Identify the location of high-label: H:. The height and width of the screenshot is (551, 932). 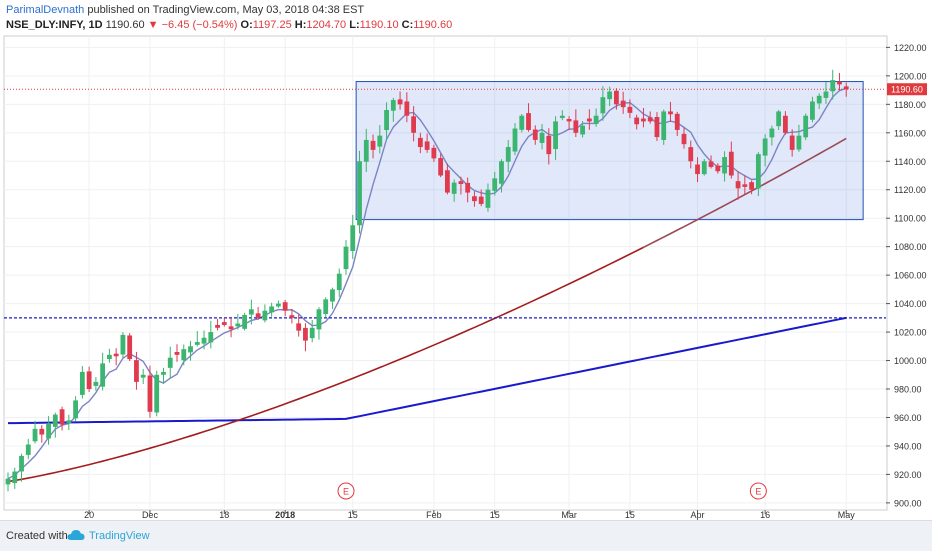
(300, 25).